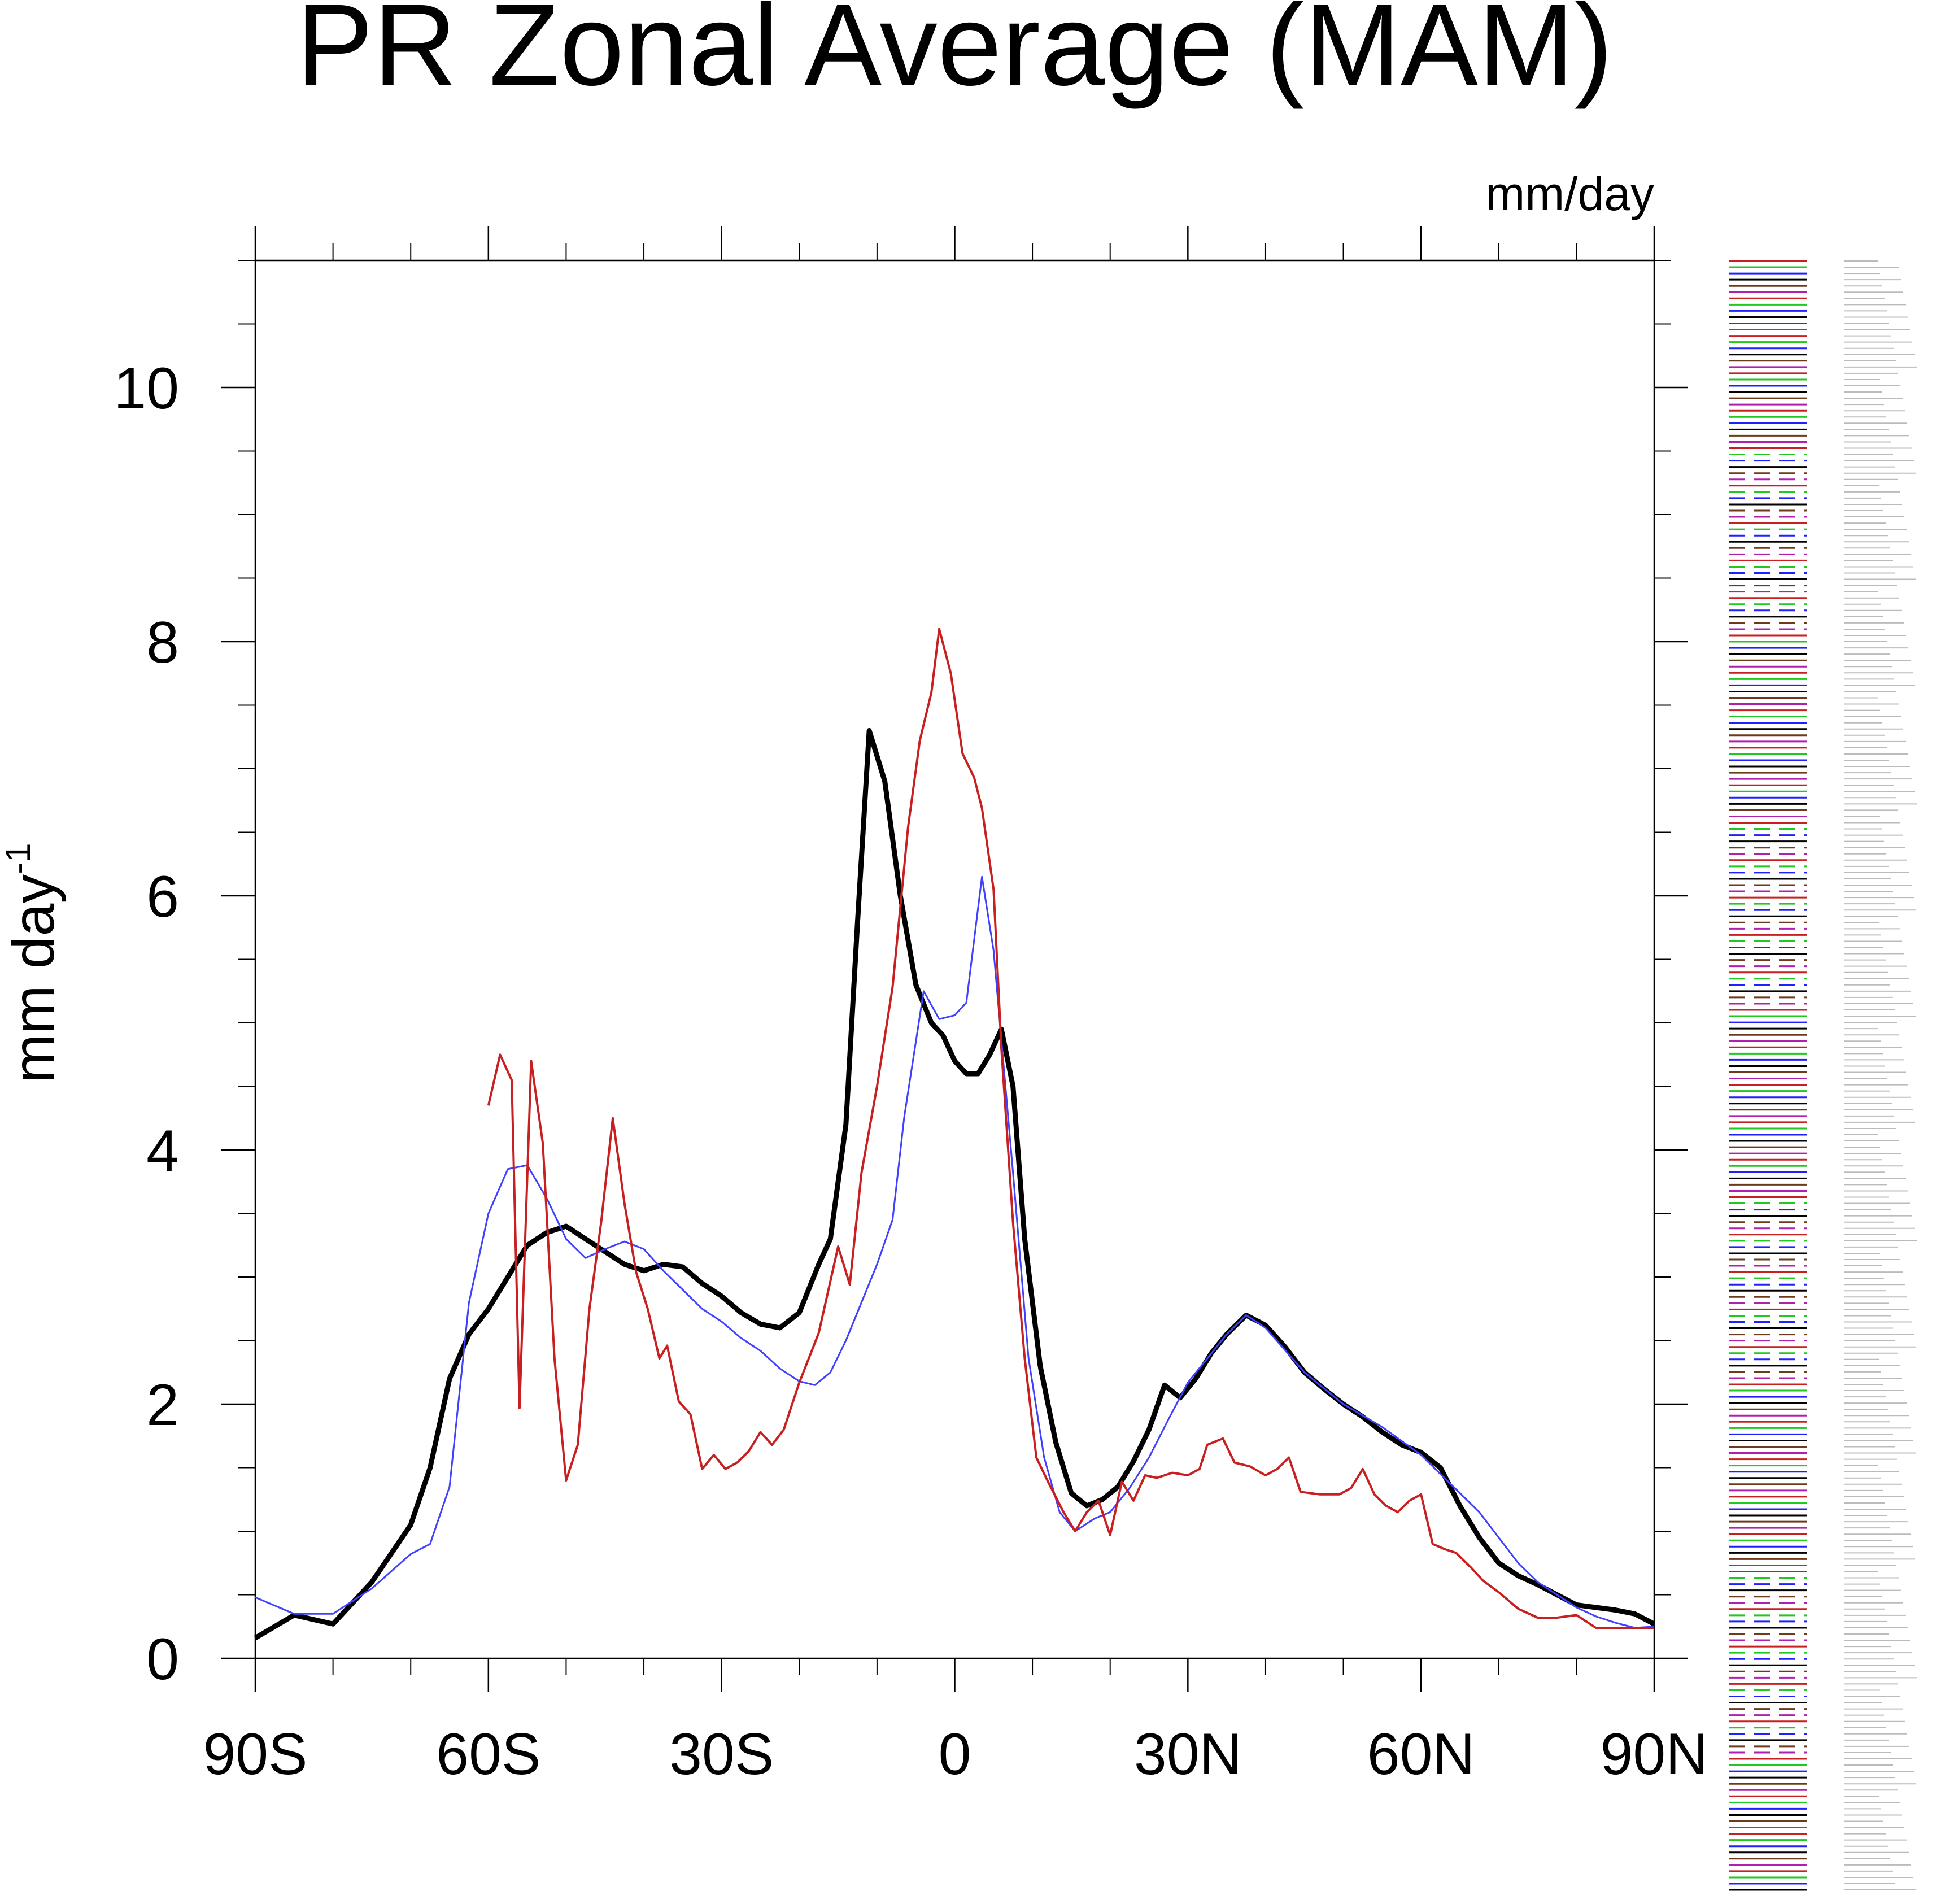 The height and width of the screenshot is (1904, 1936). I want to click on y-tick-label: 0, so click(162, 1659).